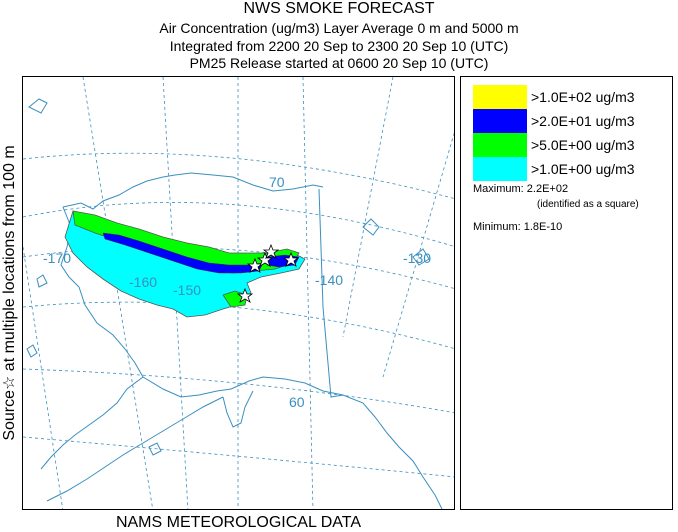 This screenshot has height=532, width=678. What do you see at coordinates (500, 121) in the screenshot?
I see `legend-swatch-blue` at bounding box center [500, 121].